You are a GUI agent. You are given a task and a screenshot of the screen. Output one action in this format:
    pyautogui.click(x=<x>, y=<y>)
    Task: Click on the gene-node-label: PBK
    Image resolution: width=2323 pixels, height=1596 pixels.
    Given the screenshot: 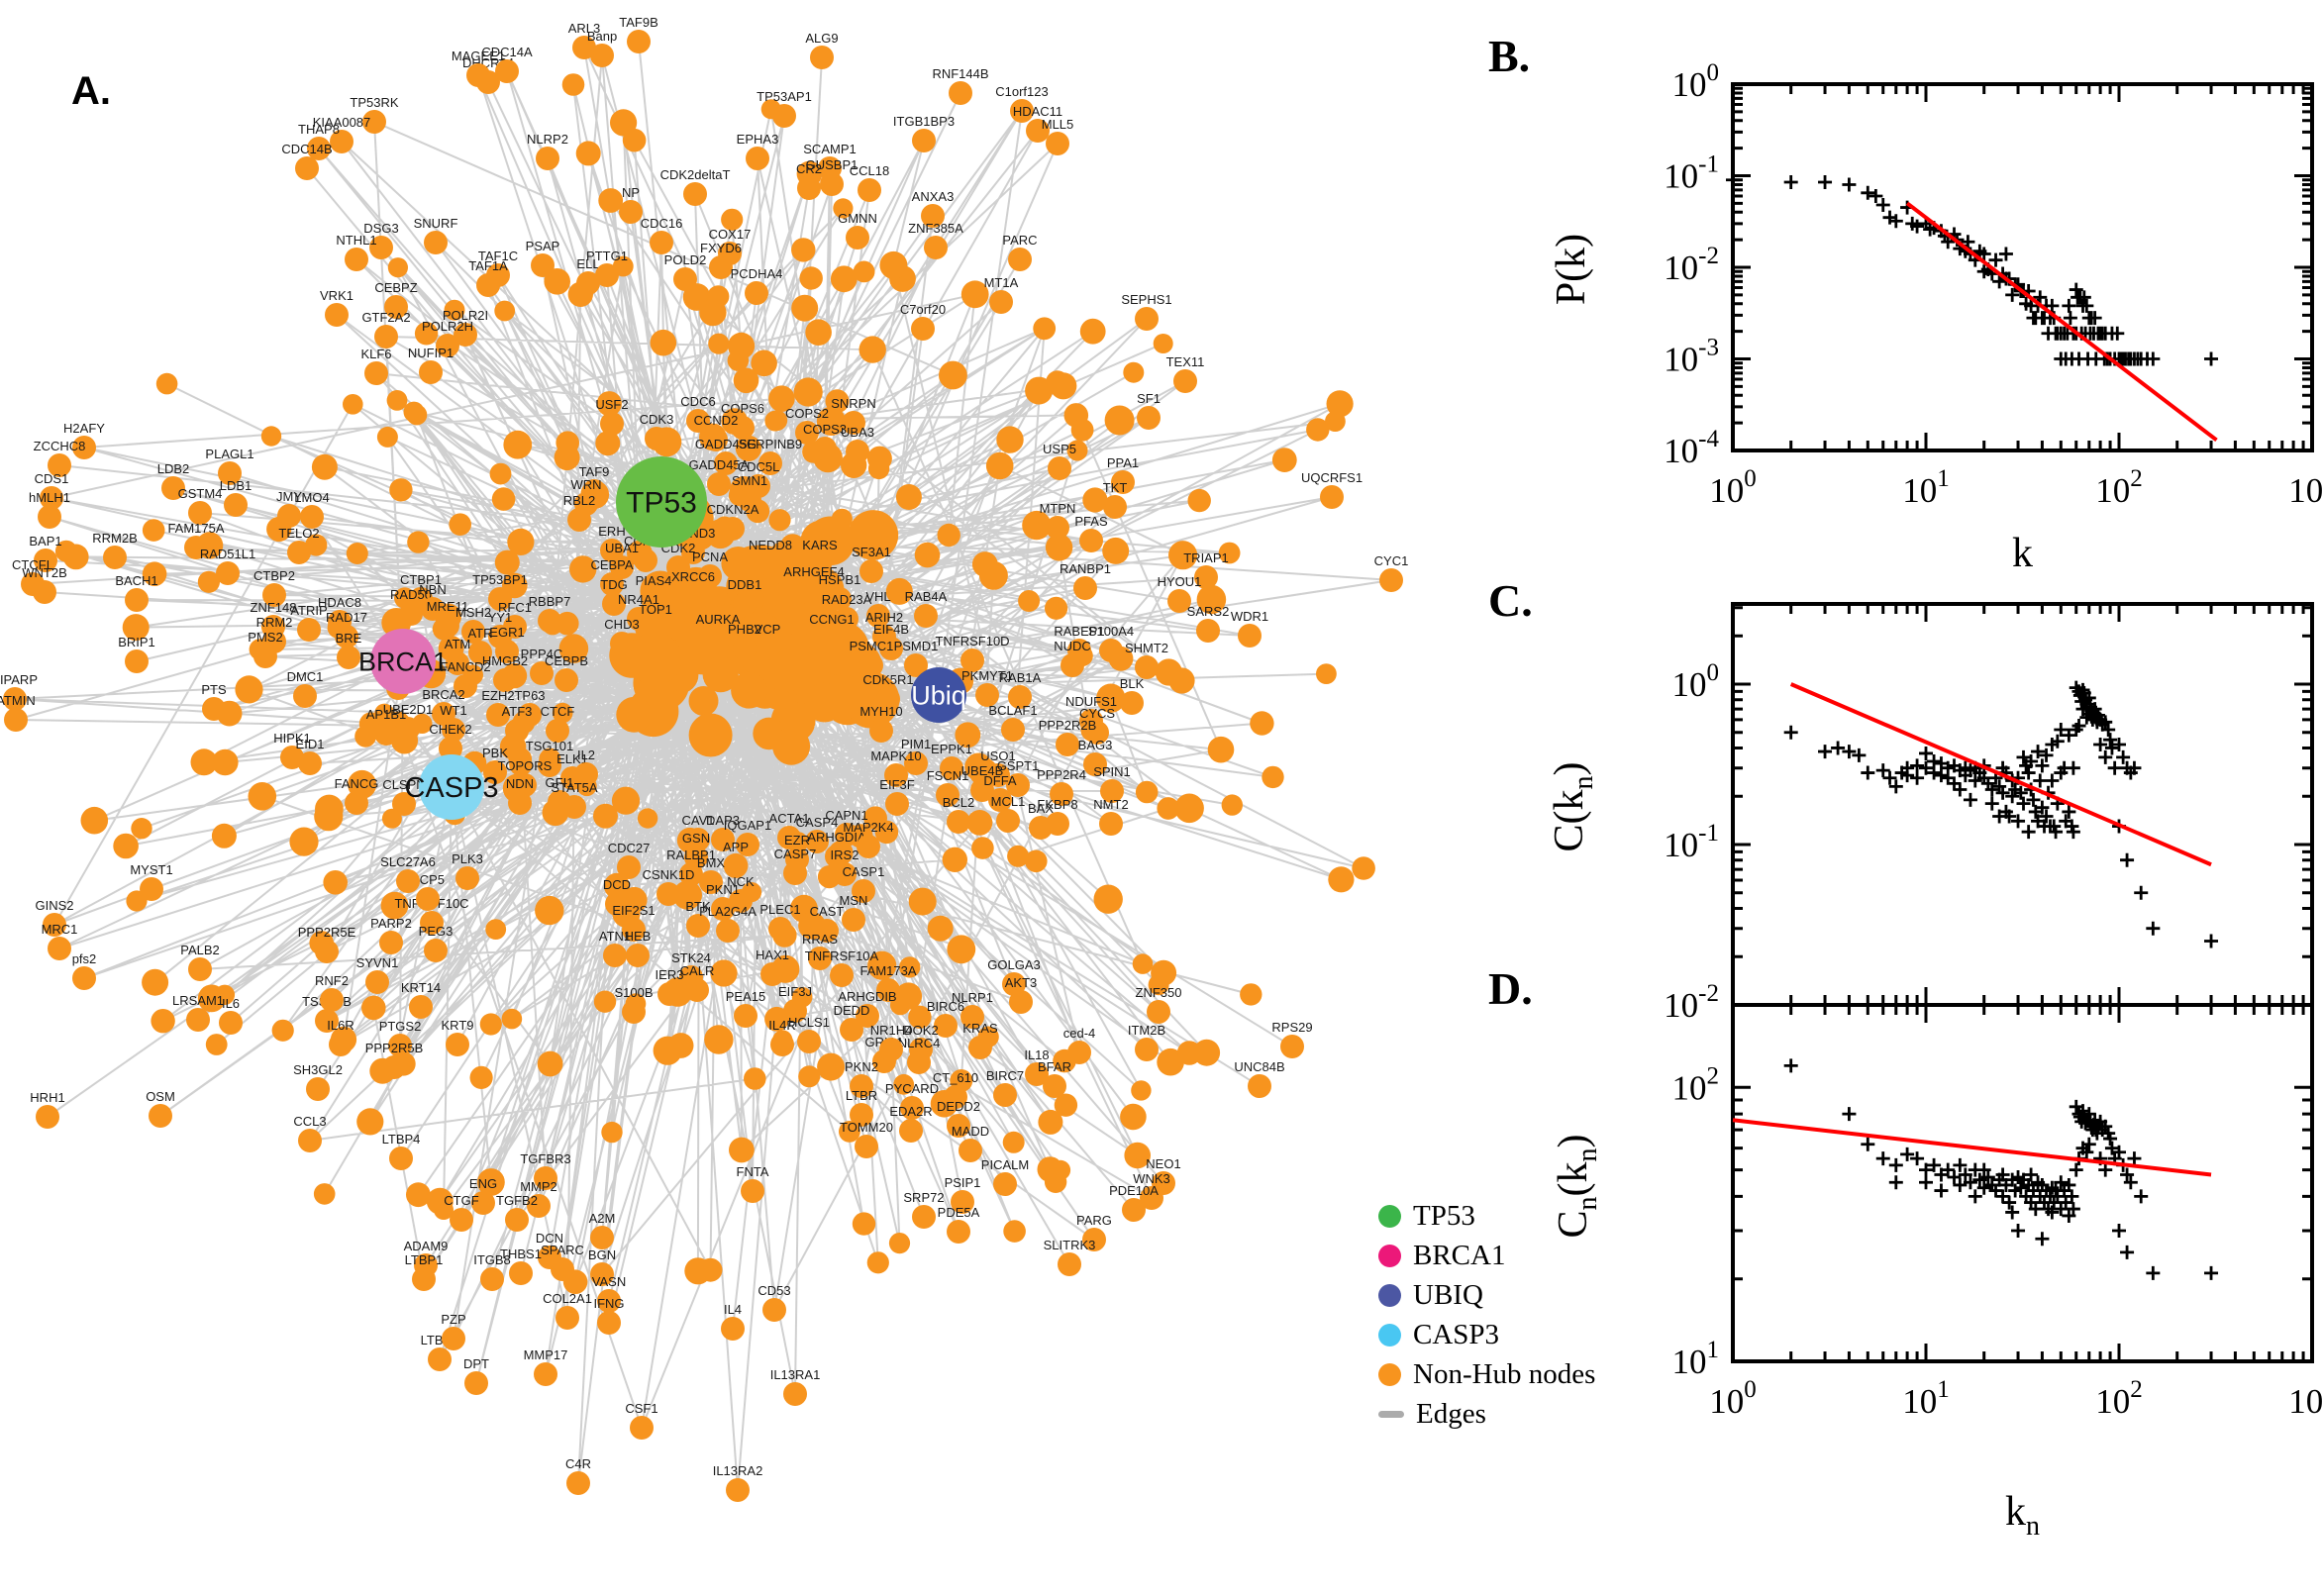 What is the action you would take?
    pyautogui.click(x=495, y=753)
    